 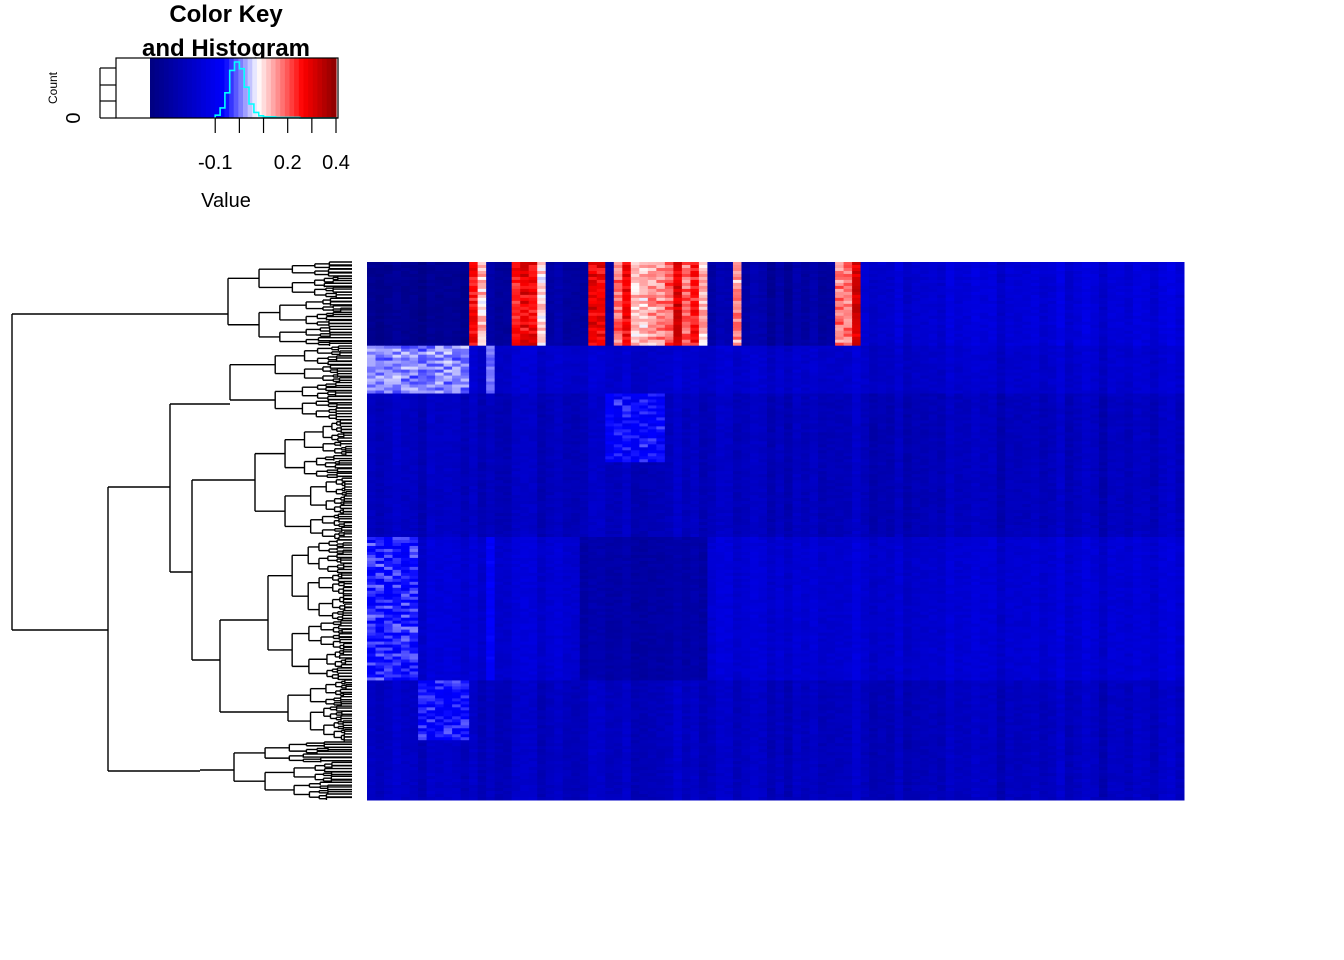 I want to click on key-color-cell, so click(x=153, y=88).